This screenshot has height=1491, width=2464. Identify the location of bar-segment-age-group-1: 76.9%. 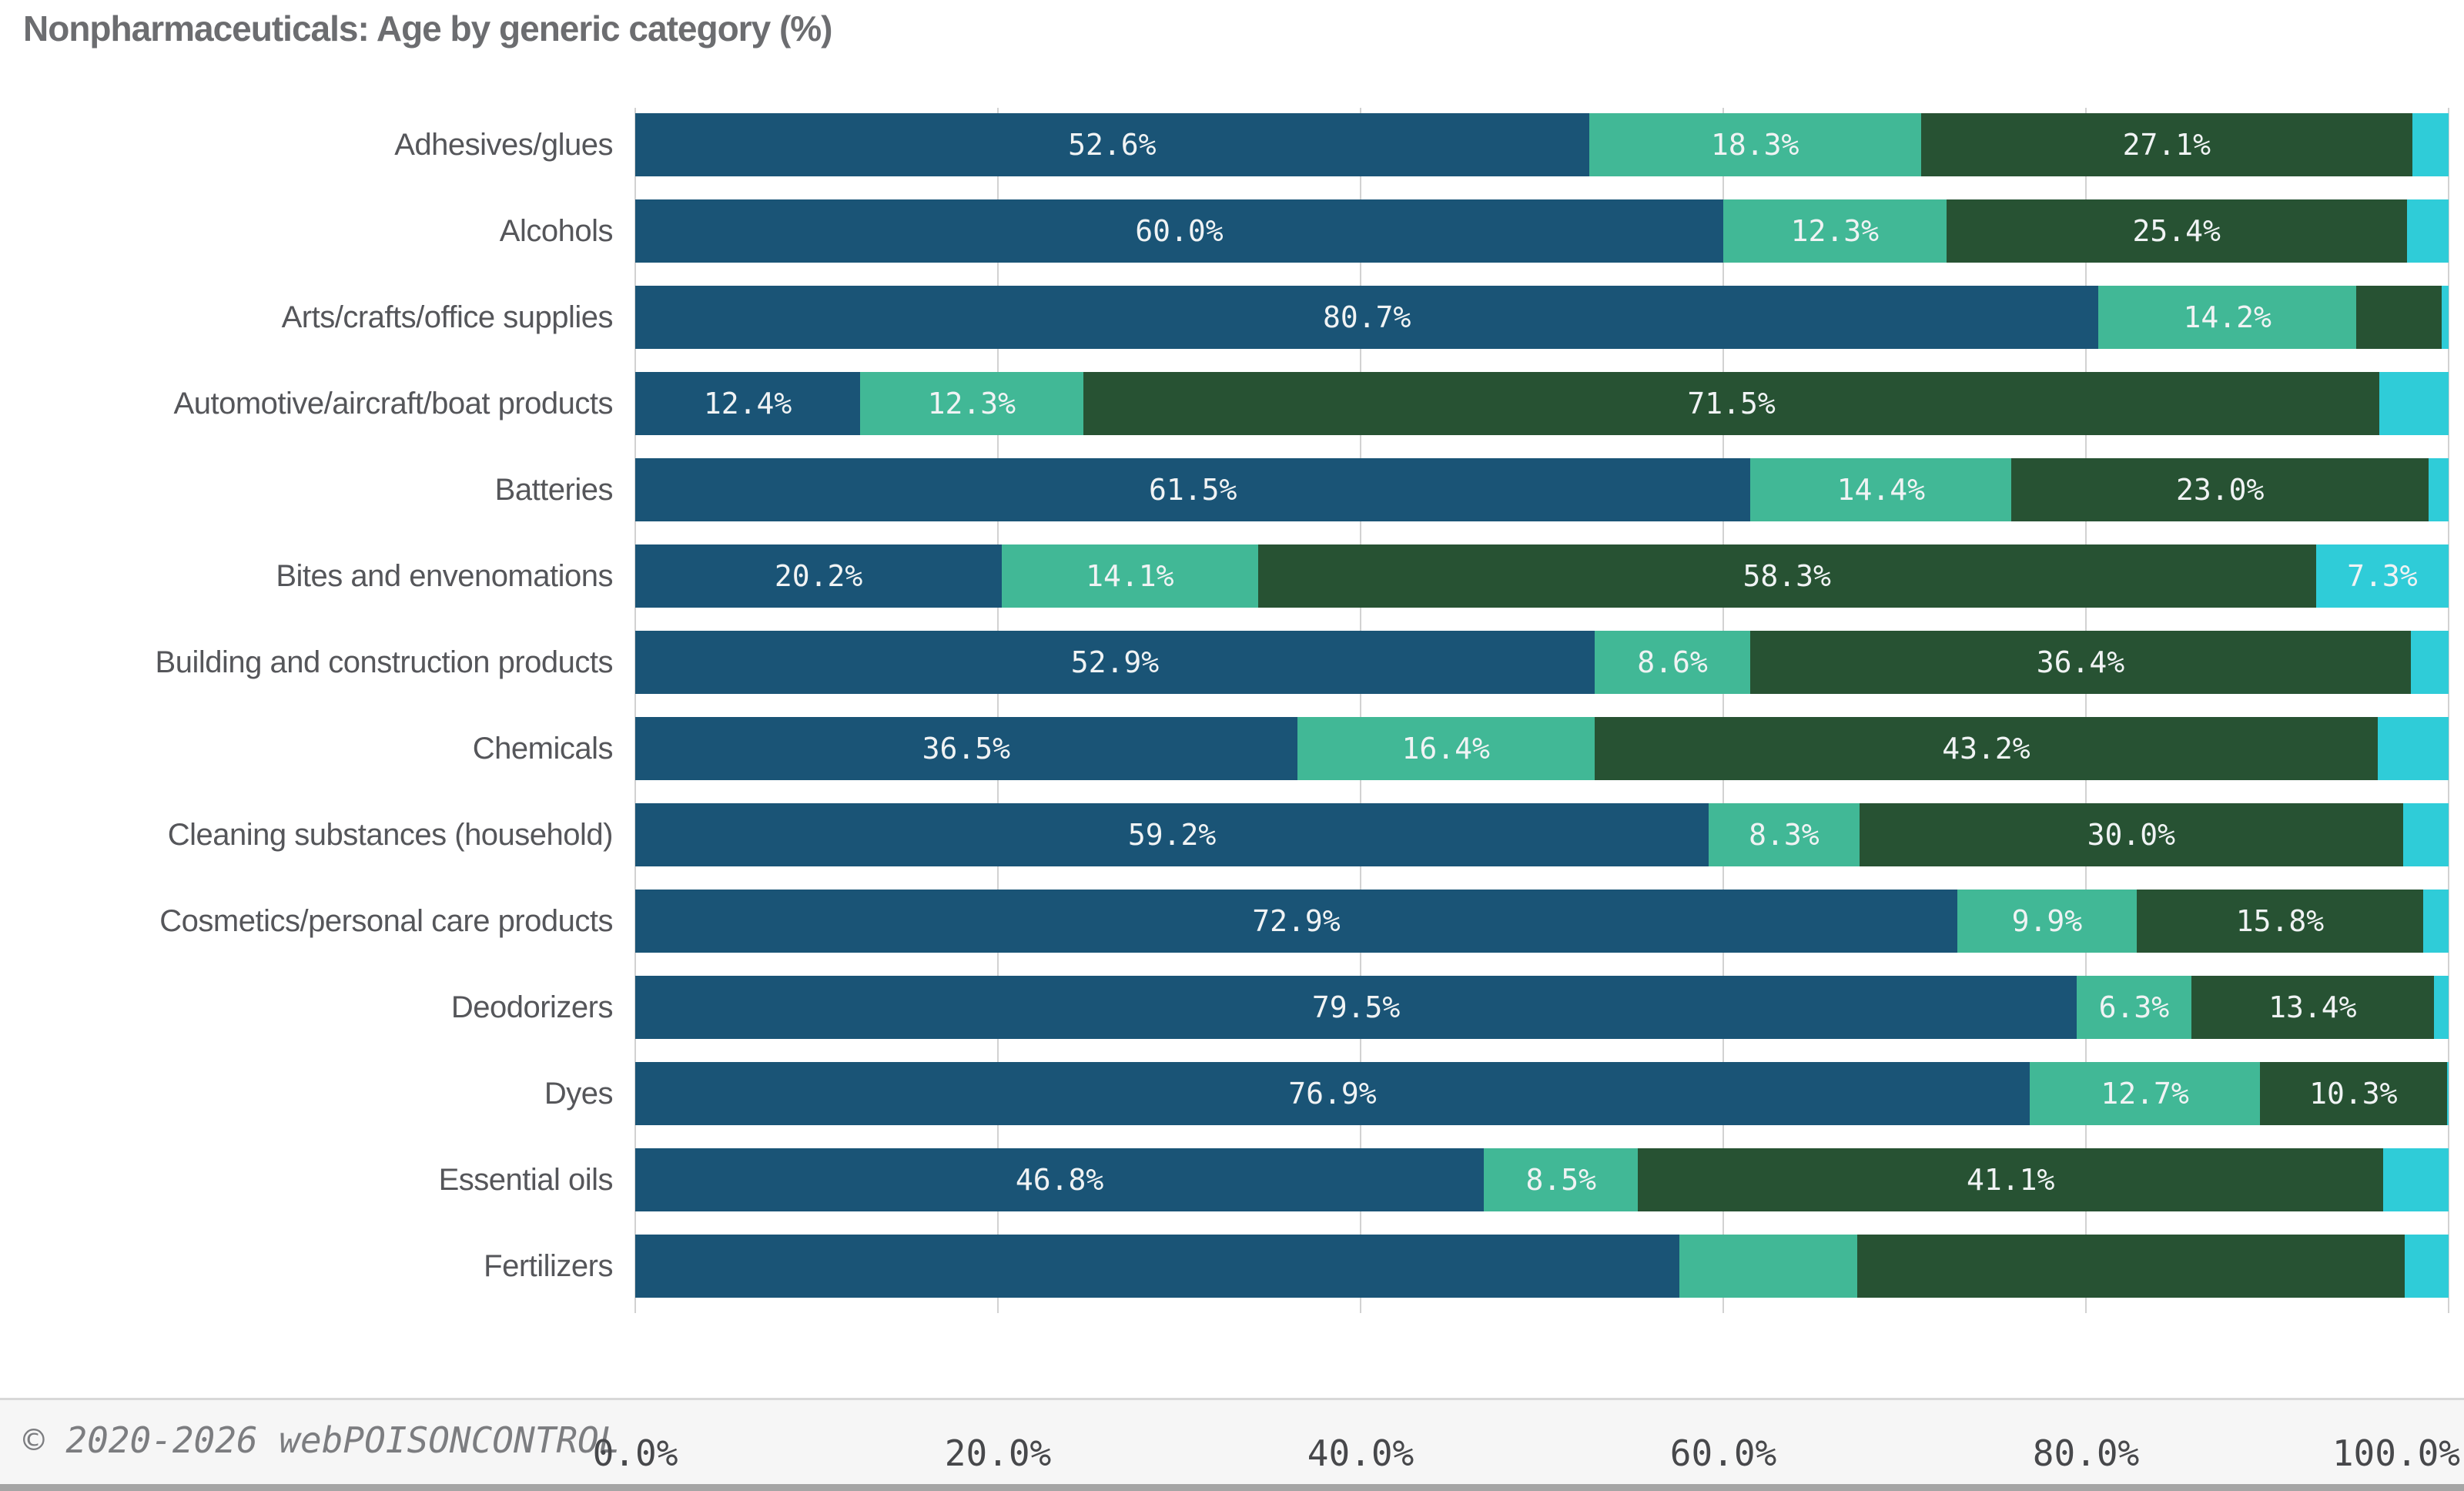
(1332, 1093).